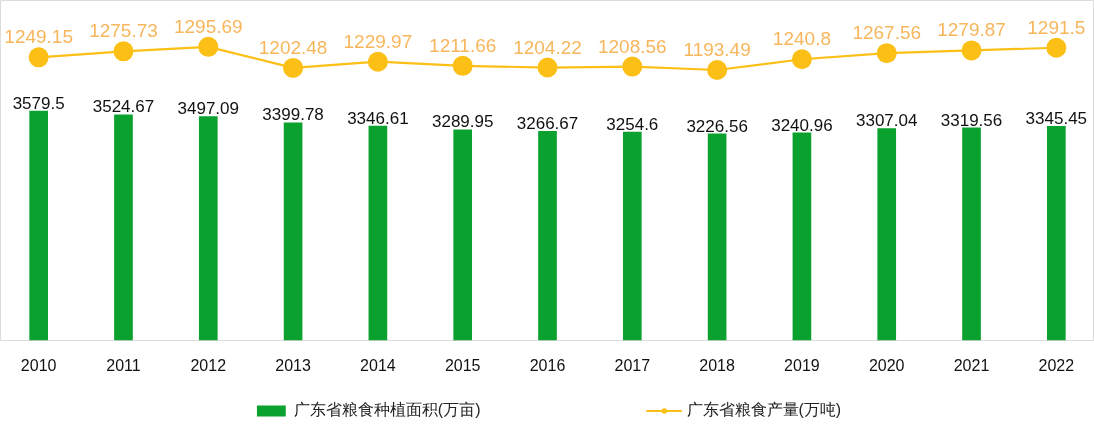 The height and width of the screenshot is (430, 1094). What do you see at coordinates (39, 37) in the screenshot?
I see `data-label: 1249.15` at bounding box center [39, 37].